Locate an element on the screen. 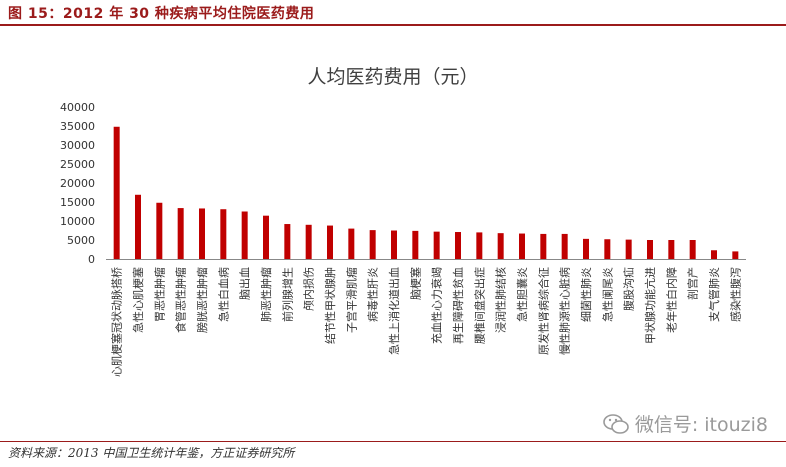  y-tick-label: 5000 is located at coordinates (81, 240).